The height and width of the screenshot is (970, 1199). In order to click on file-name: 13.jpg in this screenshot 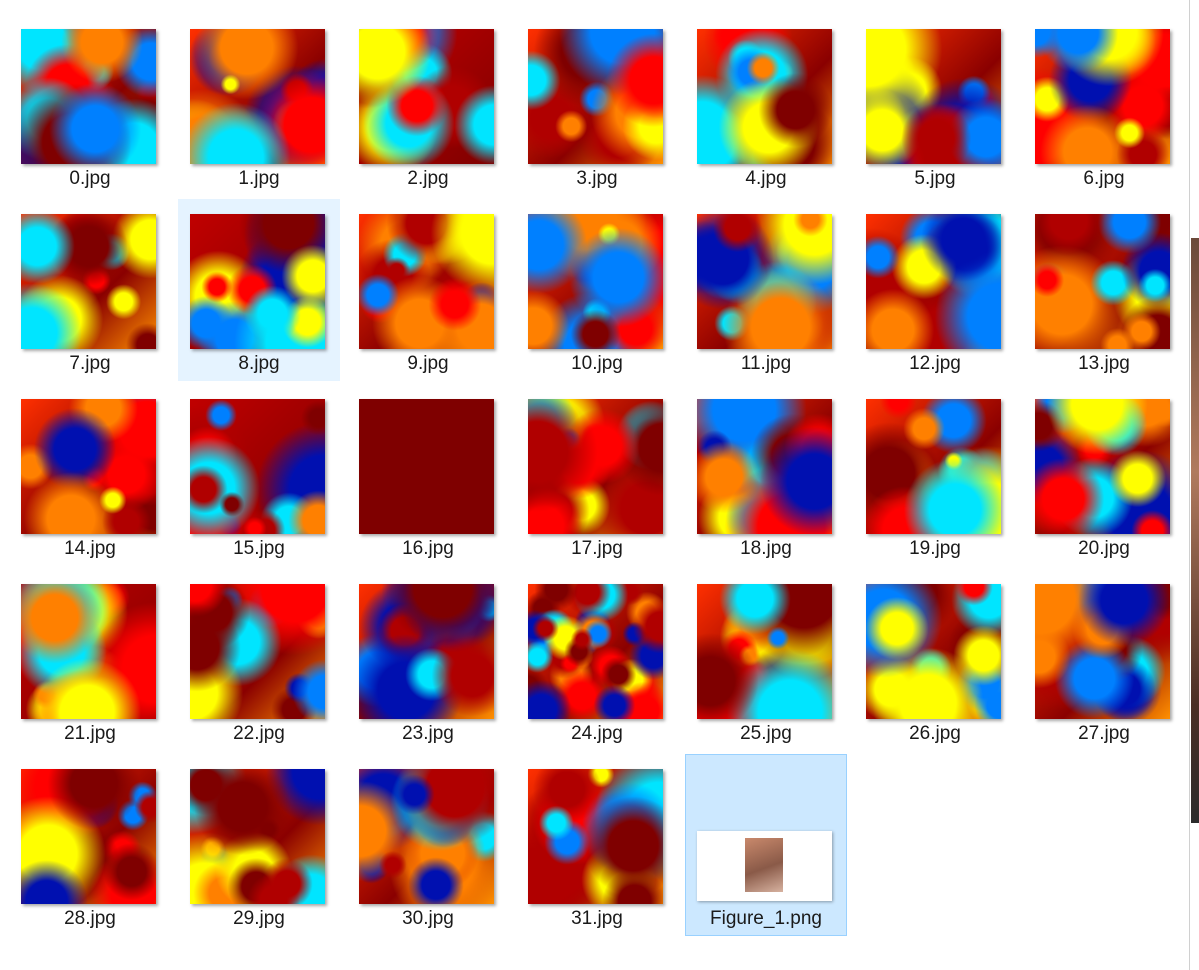, I will do `click(1104, 363)`.